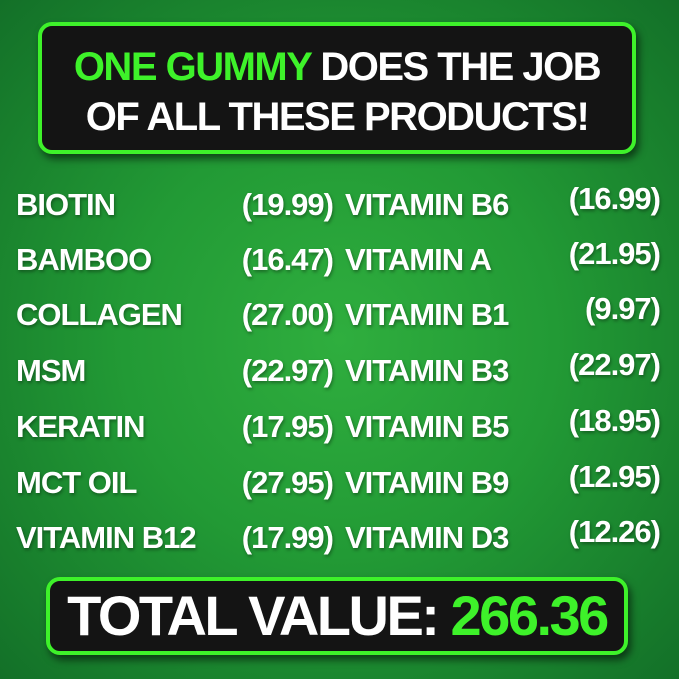 This screenshot has width=679, height=679. Describe the element at coordinates (614, 420) in the screenshot. I see `product-price: (18.95)` at that location.